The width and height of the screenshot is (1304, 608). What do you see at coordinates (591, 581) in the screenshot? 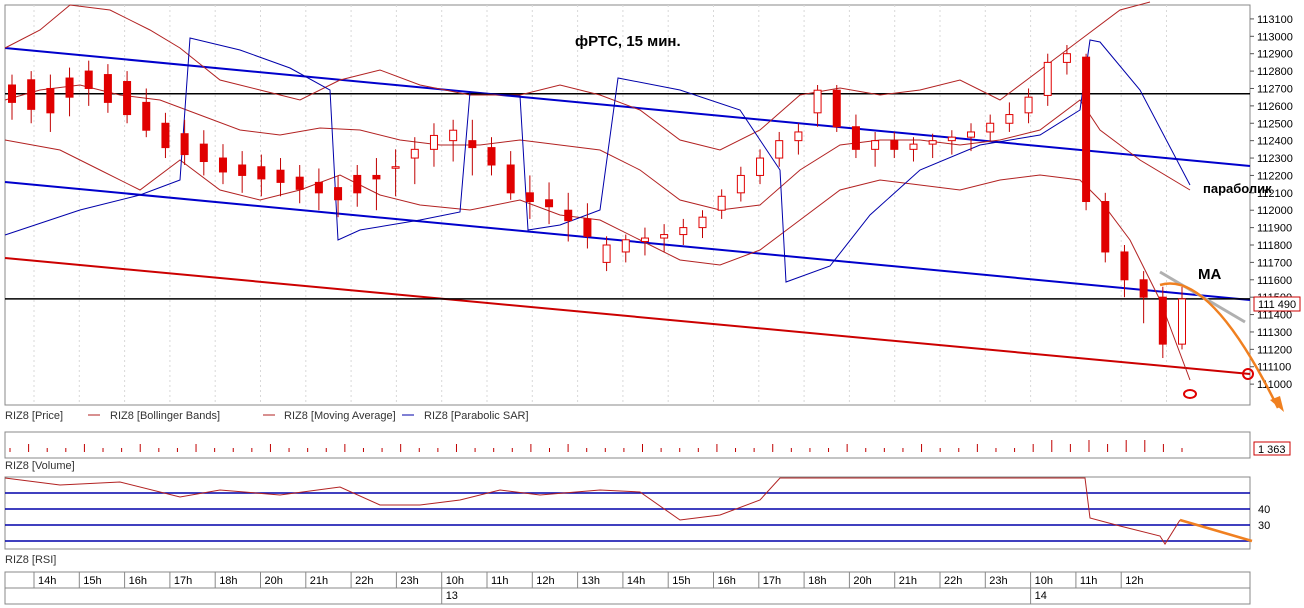
I see `time-label: 13h` at bounding box center [591, 581].